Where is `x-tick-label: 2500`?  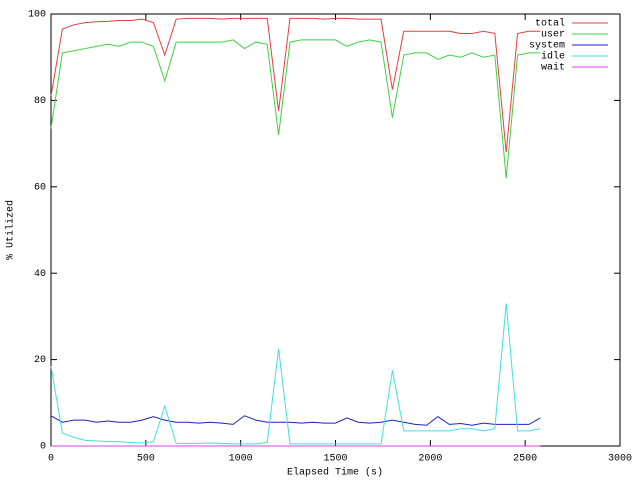
x-tick-label: 2500 is located at coordinates (525, 459).